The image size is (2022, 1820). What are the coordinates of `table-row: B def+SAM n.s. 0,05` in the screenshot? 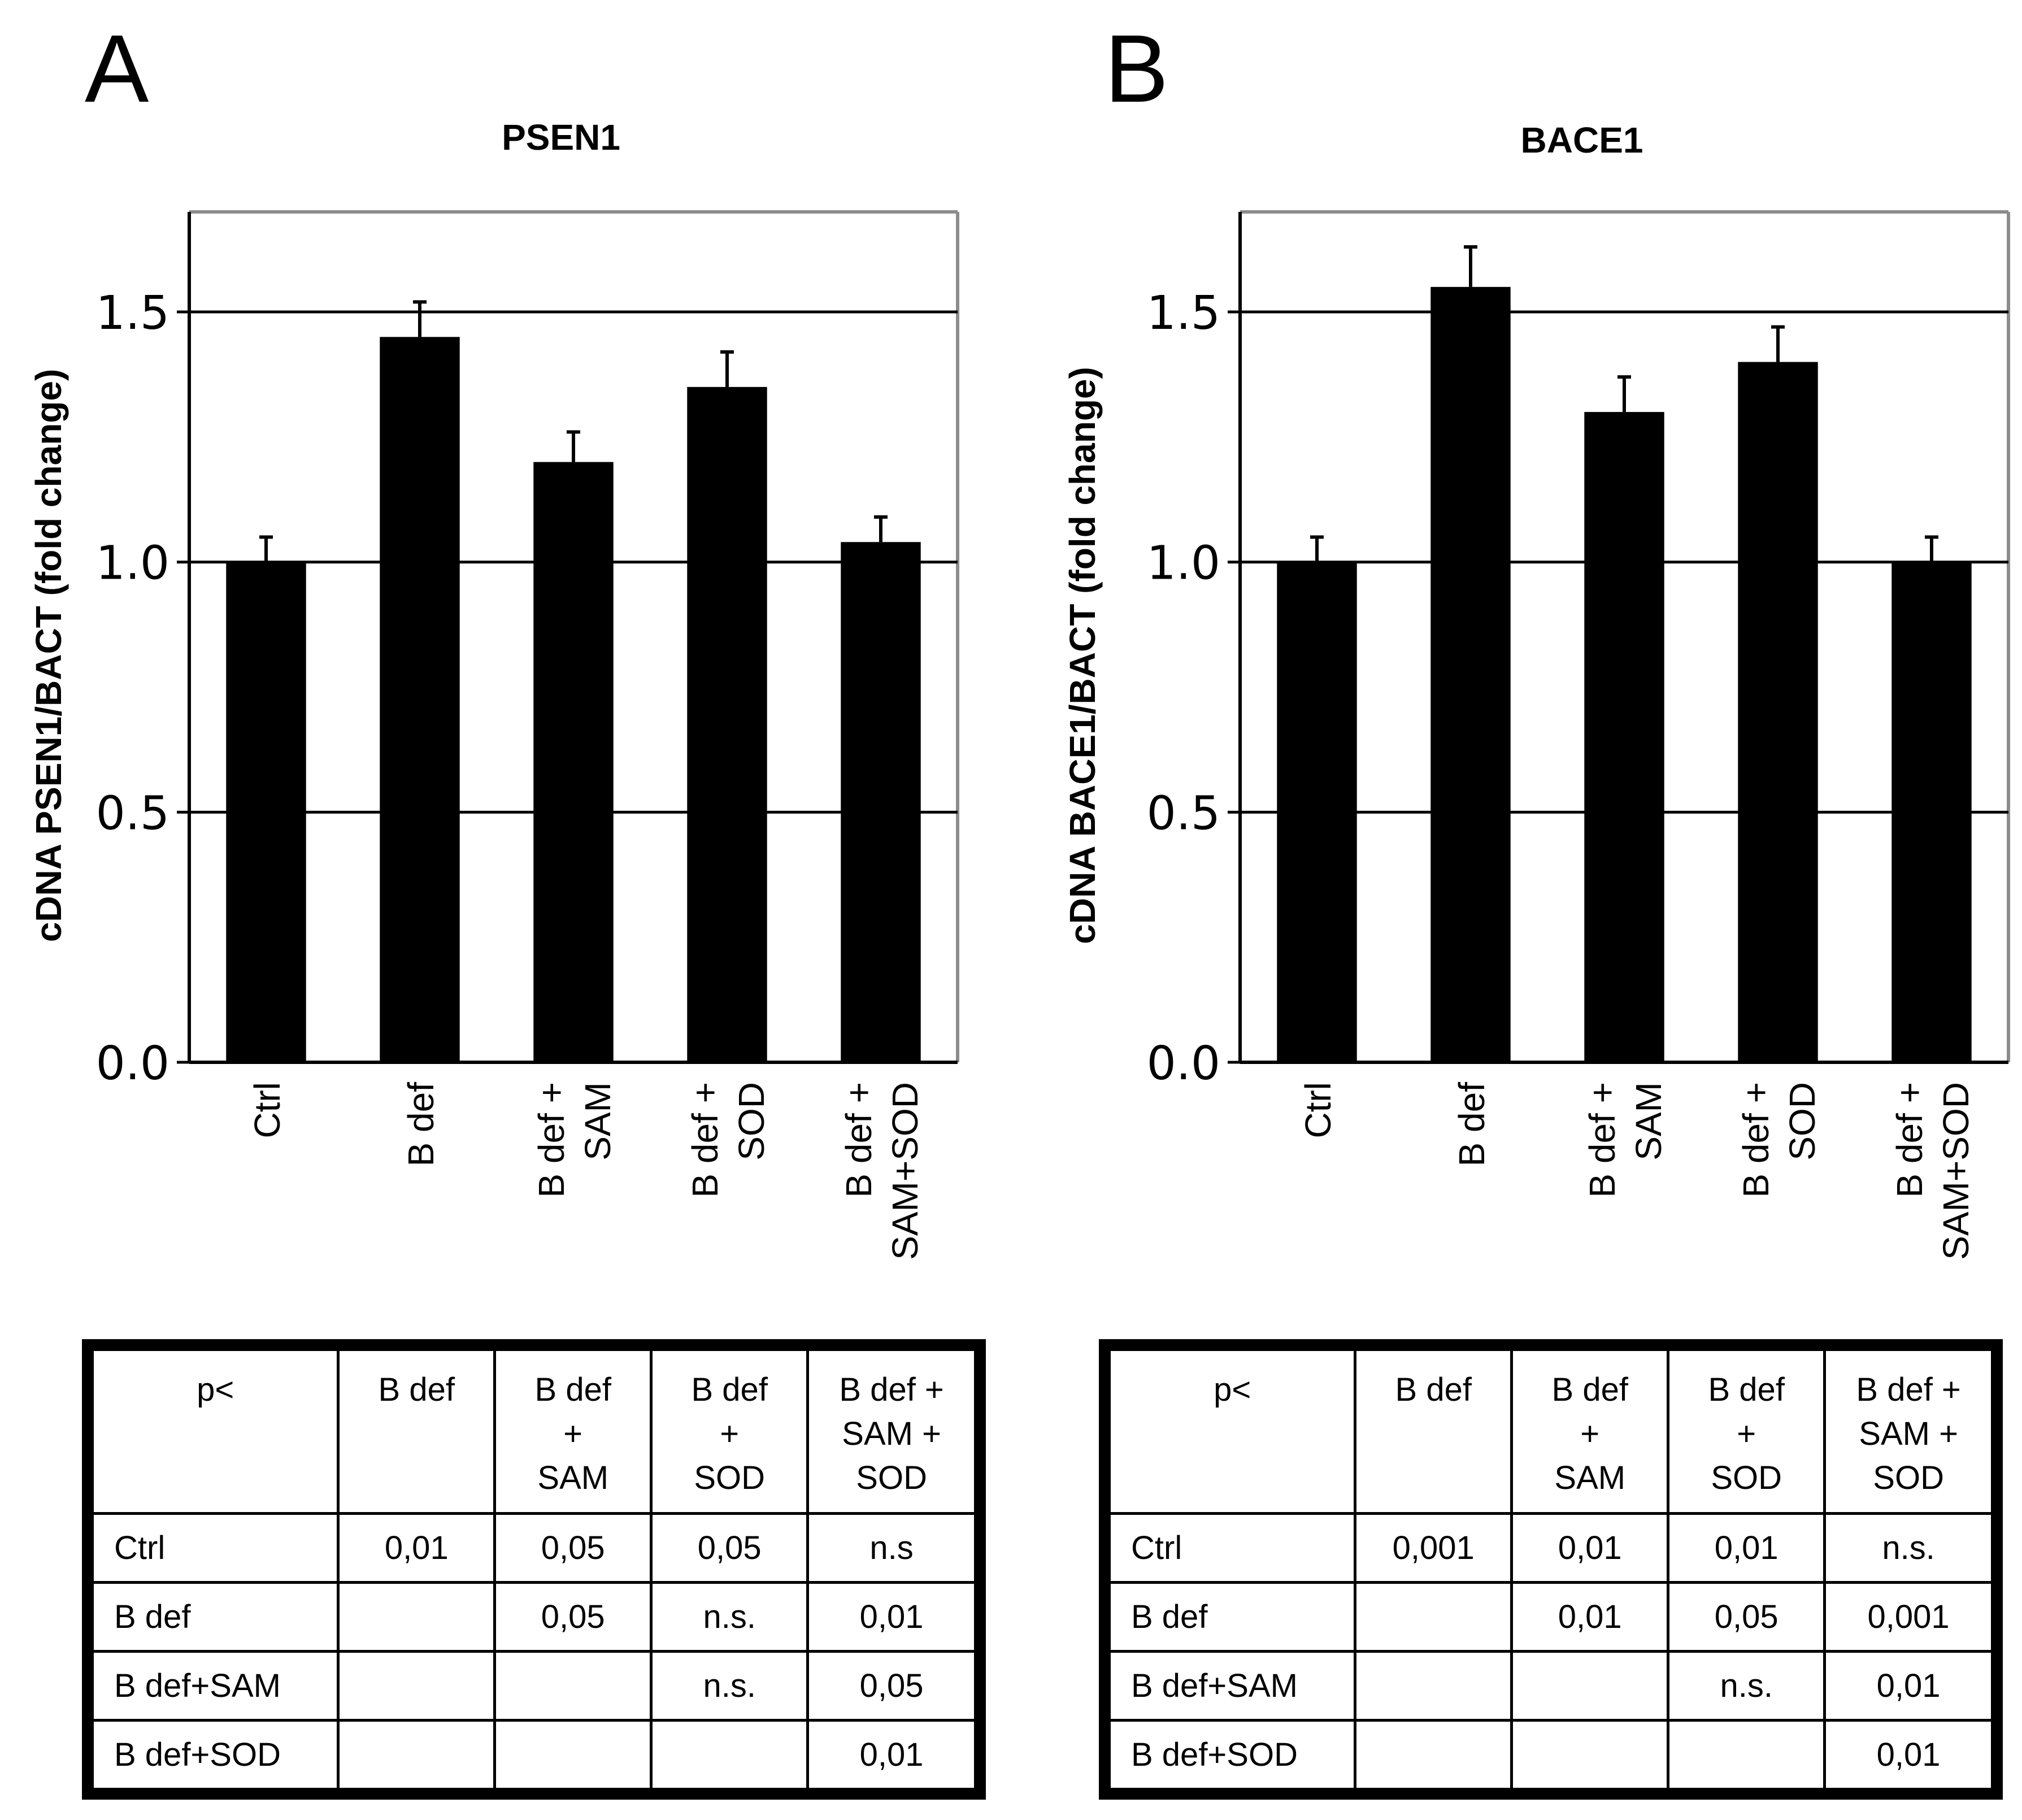 It's located at (533, 1686).